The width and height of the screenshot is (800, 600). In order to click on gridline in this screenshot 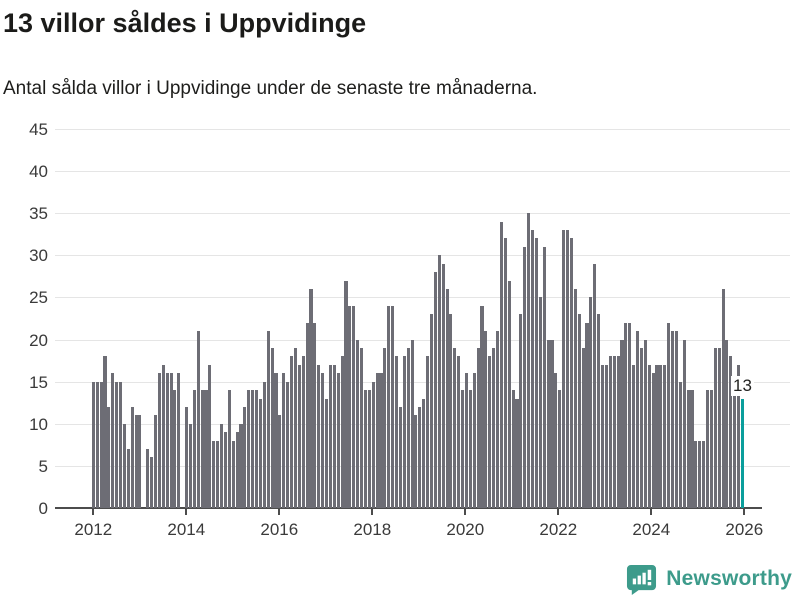, I will do `click(422, 172)`.